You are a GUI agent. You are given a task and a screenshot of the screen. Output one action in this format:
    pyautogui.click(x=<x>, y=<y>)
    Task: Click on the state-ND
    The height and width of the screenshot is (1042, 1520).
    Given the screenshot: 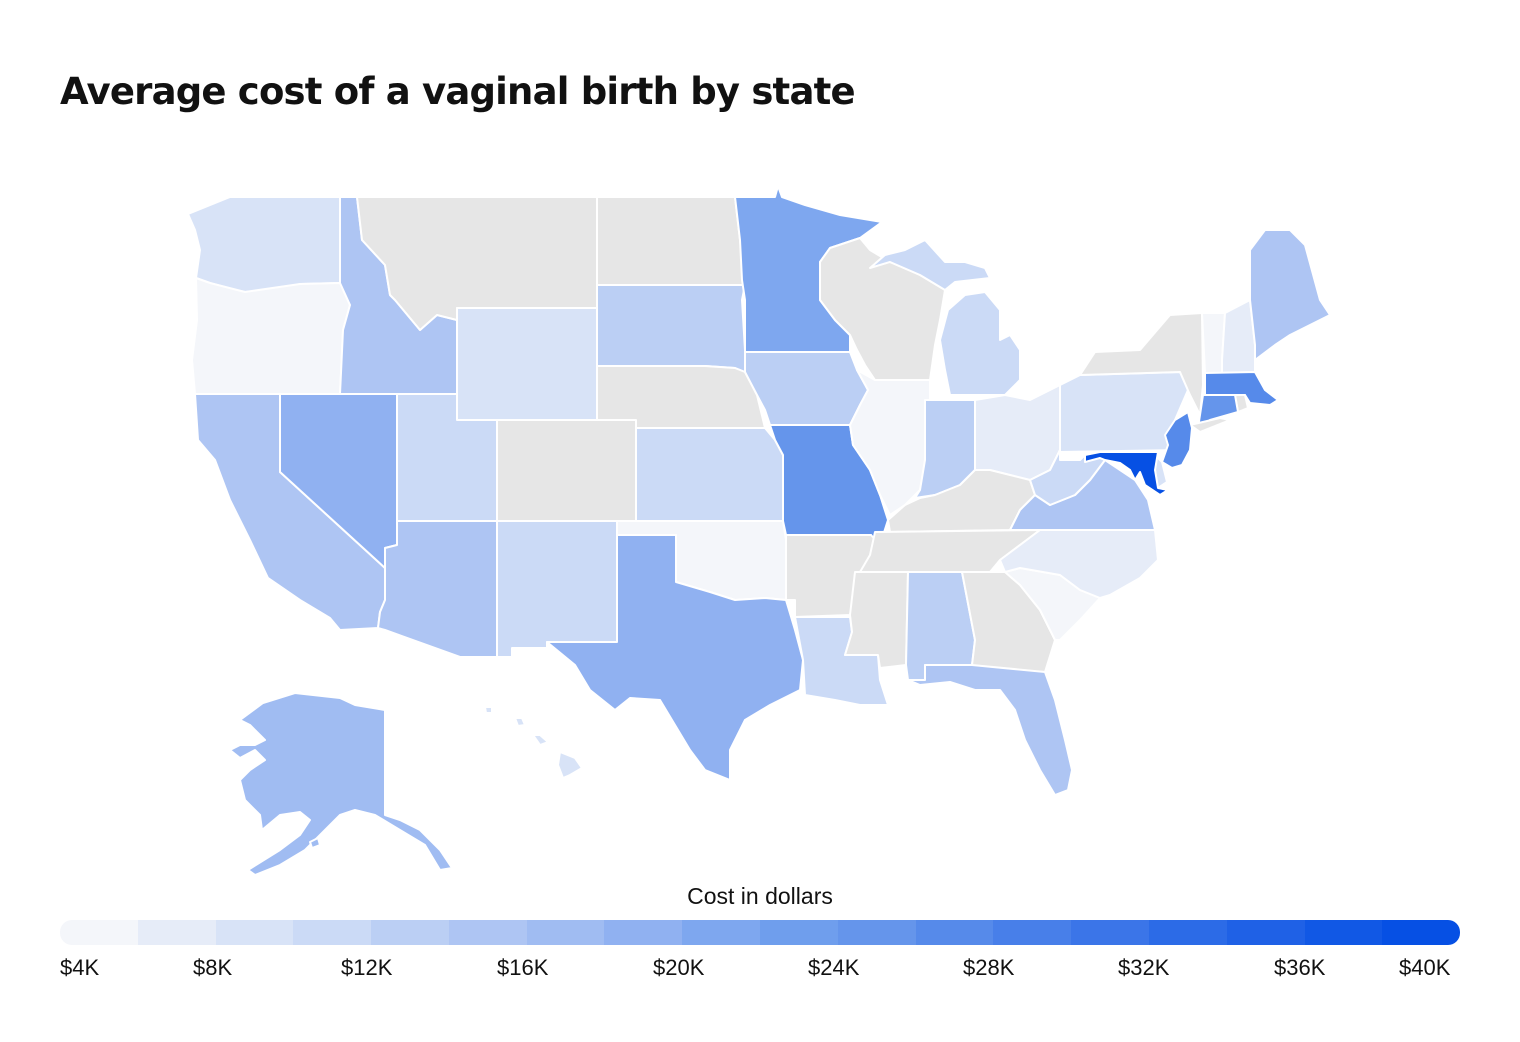 What is the action you would take?
    pyautogui.click(x=671, y=241)
    